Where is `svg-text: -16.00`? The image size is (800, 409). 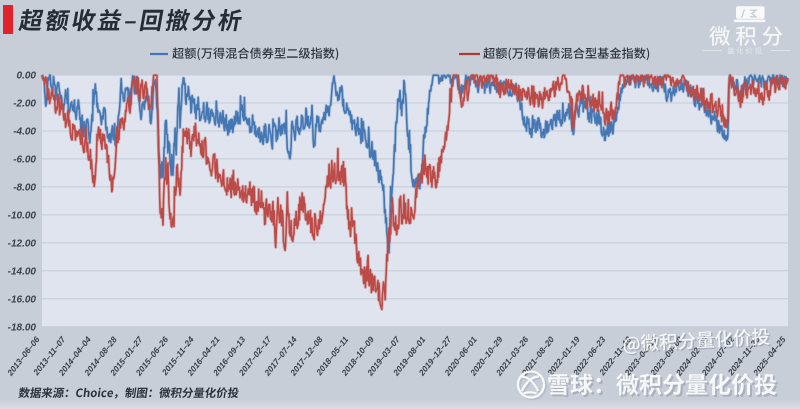 svg-text: -16.00 is located at coordinates (22, 299).